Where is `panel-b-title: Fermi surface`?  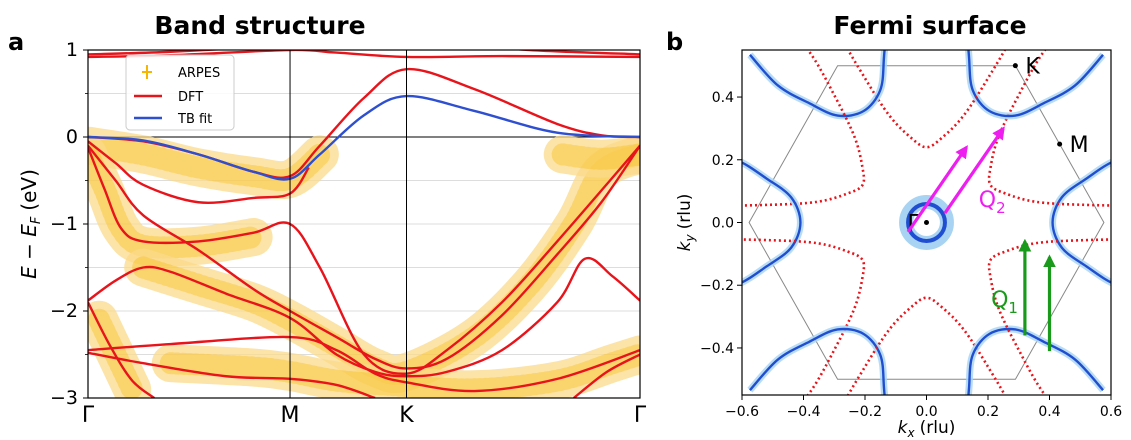 panel-b-title: Fermi surface is located at coordinates (929, 25).